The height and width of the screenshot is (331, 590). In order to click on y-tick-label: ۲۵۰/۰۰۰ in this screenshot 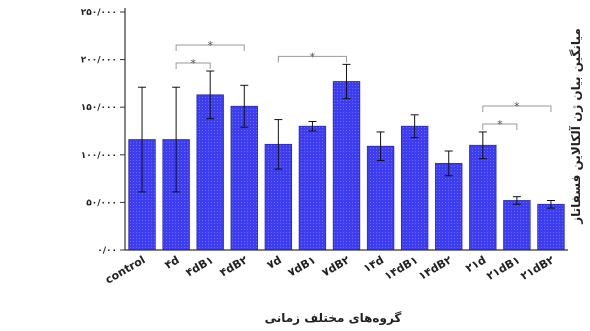, I will do `click(99, 13)`.